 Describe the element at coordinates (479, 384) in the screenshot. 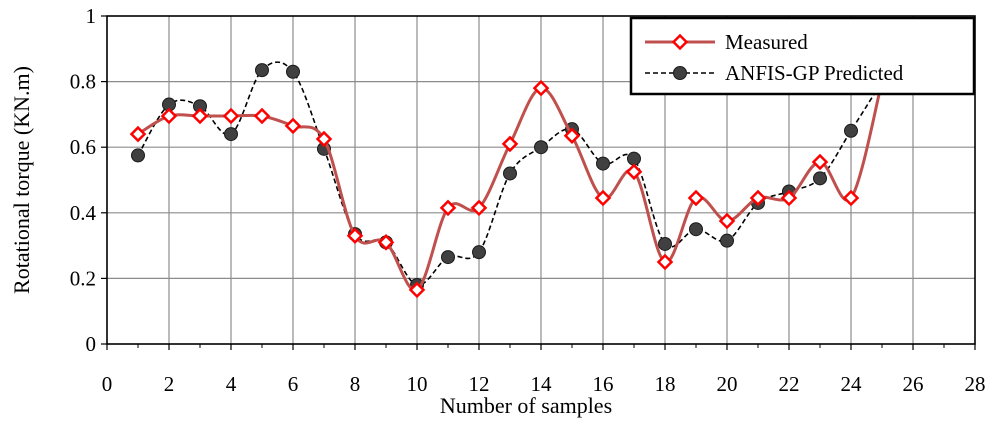

I see `x-tick-label: 12` at that location.